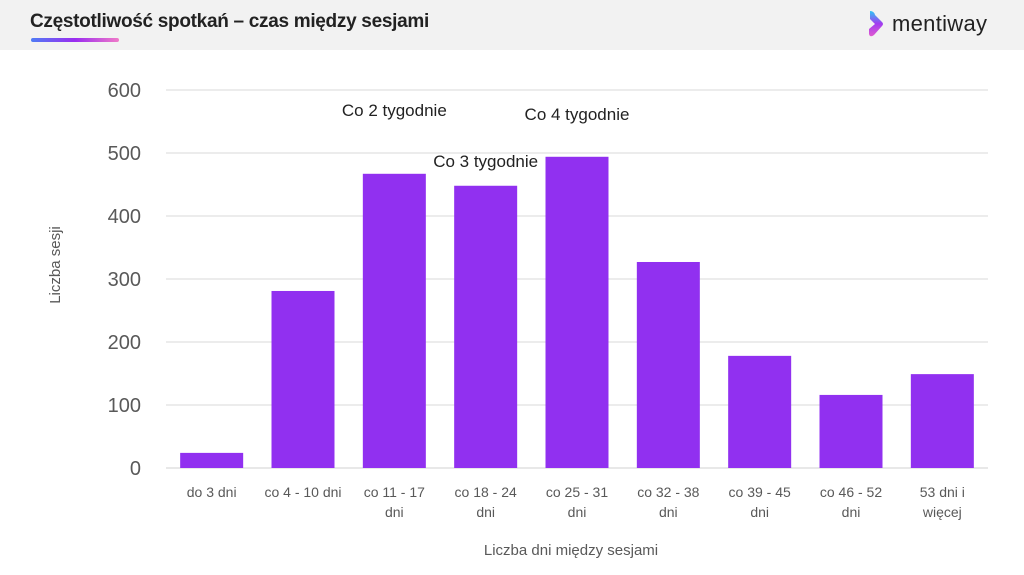 This screenshot has height=575, width=1024. What do you see at coordinates (124, 217) in the screenshot?
I see `y-tick-label: 400` at bounding box center [124, 217].